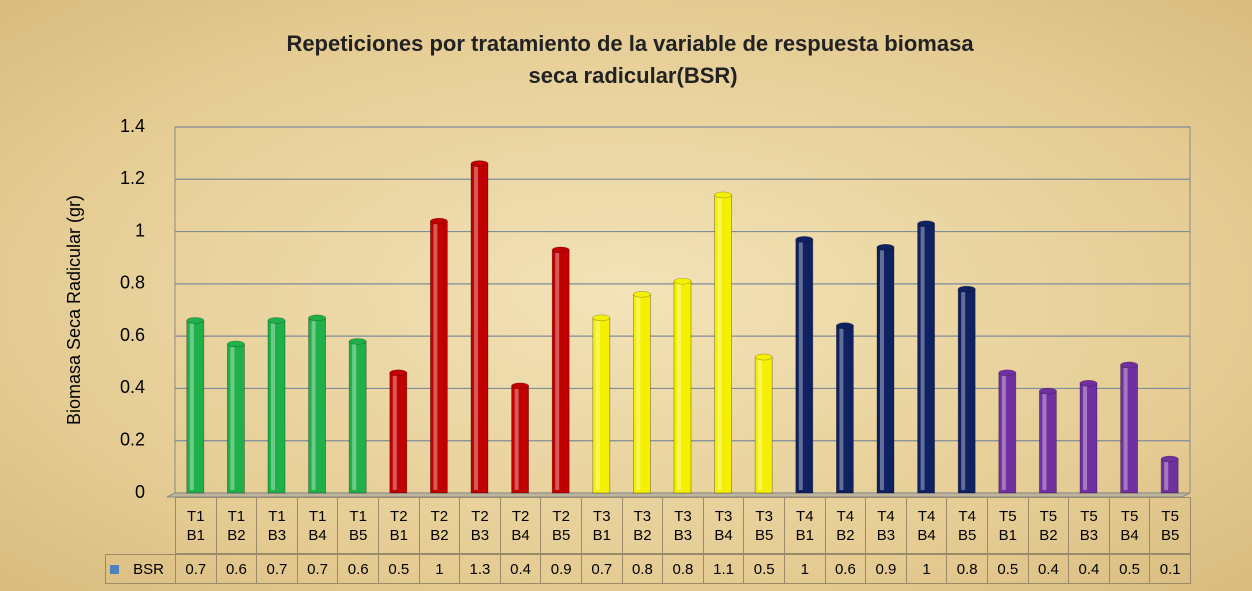  Describe the element at coordinates (439, 525) in the screenshot. I see `x-tick-label: T2 B2` at that location.